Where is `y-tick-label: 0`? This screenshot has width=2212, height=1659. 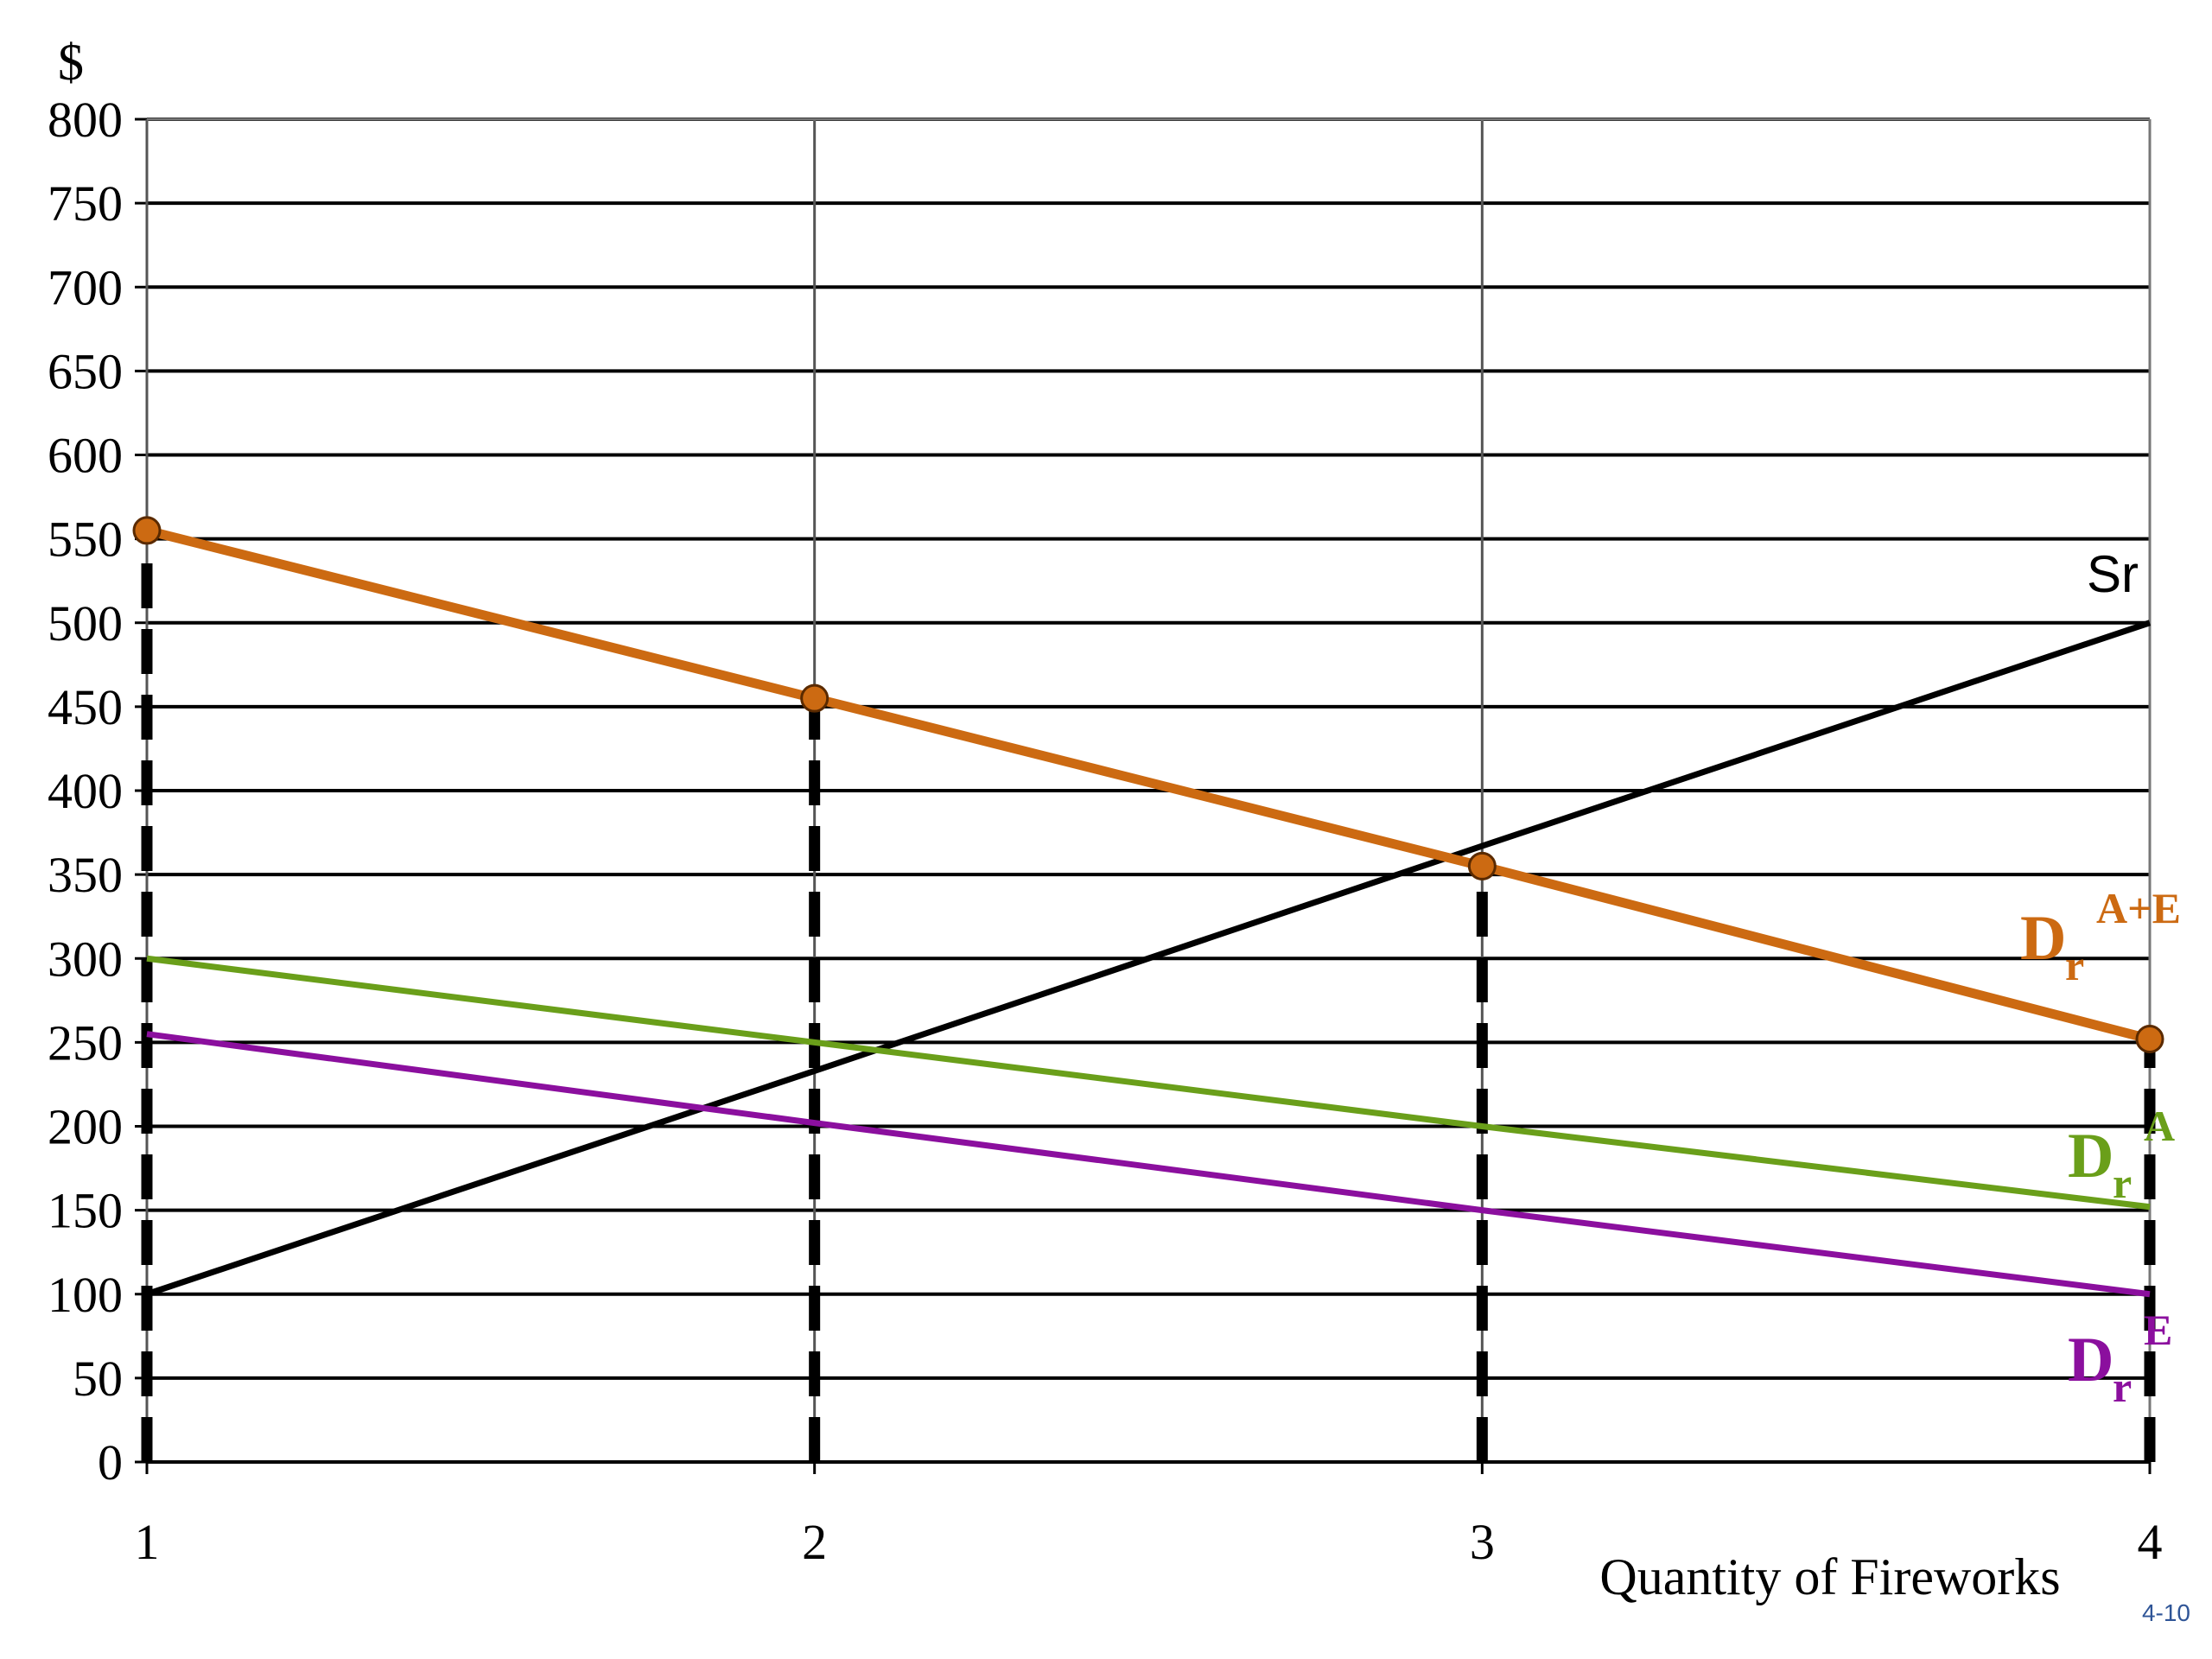 y-tick-label: 0 is located at coordinates (110, 1462).